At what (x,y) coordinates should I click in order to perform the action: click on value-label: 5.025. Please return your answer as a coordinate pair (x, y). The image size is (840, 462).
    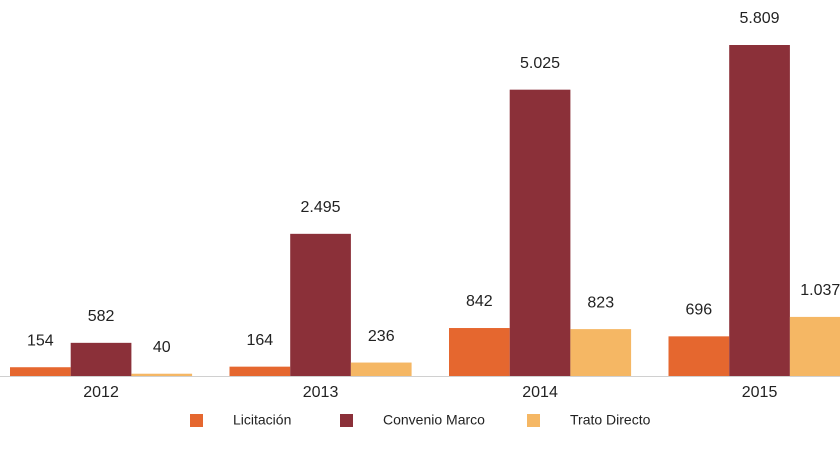
    Looking at the image, I should click on (540, 63).